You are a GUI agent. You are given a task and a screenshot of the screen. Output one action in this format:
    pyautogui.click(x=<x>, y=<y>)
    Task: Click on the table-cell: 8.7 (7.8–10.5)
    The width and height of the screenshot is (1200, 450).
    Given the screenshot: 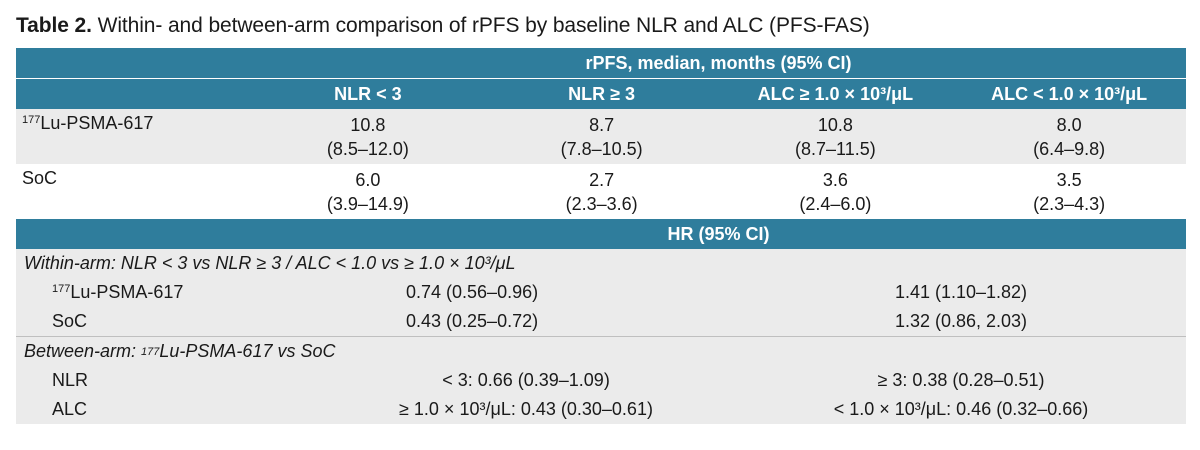 What is the action you would take?
    pyautogui.click(x=602, y=137)
    